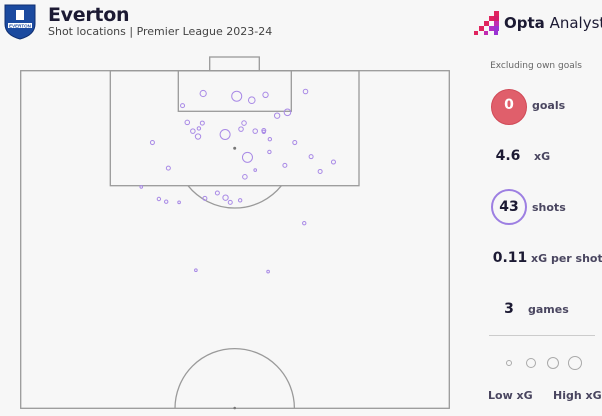  I want to click on legend-high-xg: High xG, so click(577, 395).